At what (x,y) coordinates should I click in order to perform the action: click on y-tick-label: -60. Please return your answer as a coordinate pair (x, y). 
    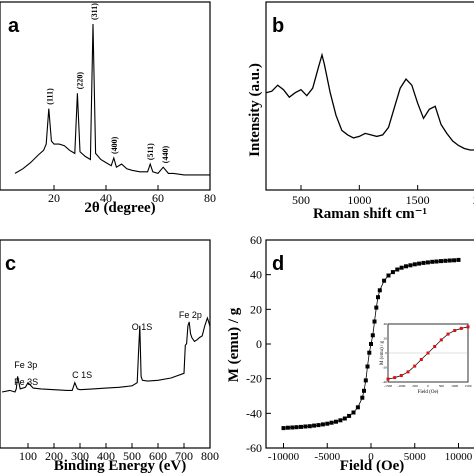
    Looking at the image, I should click on (254, 448).